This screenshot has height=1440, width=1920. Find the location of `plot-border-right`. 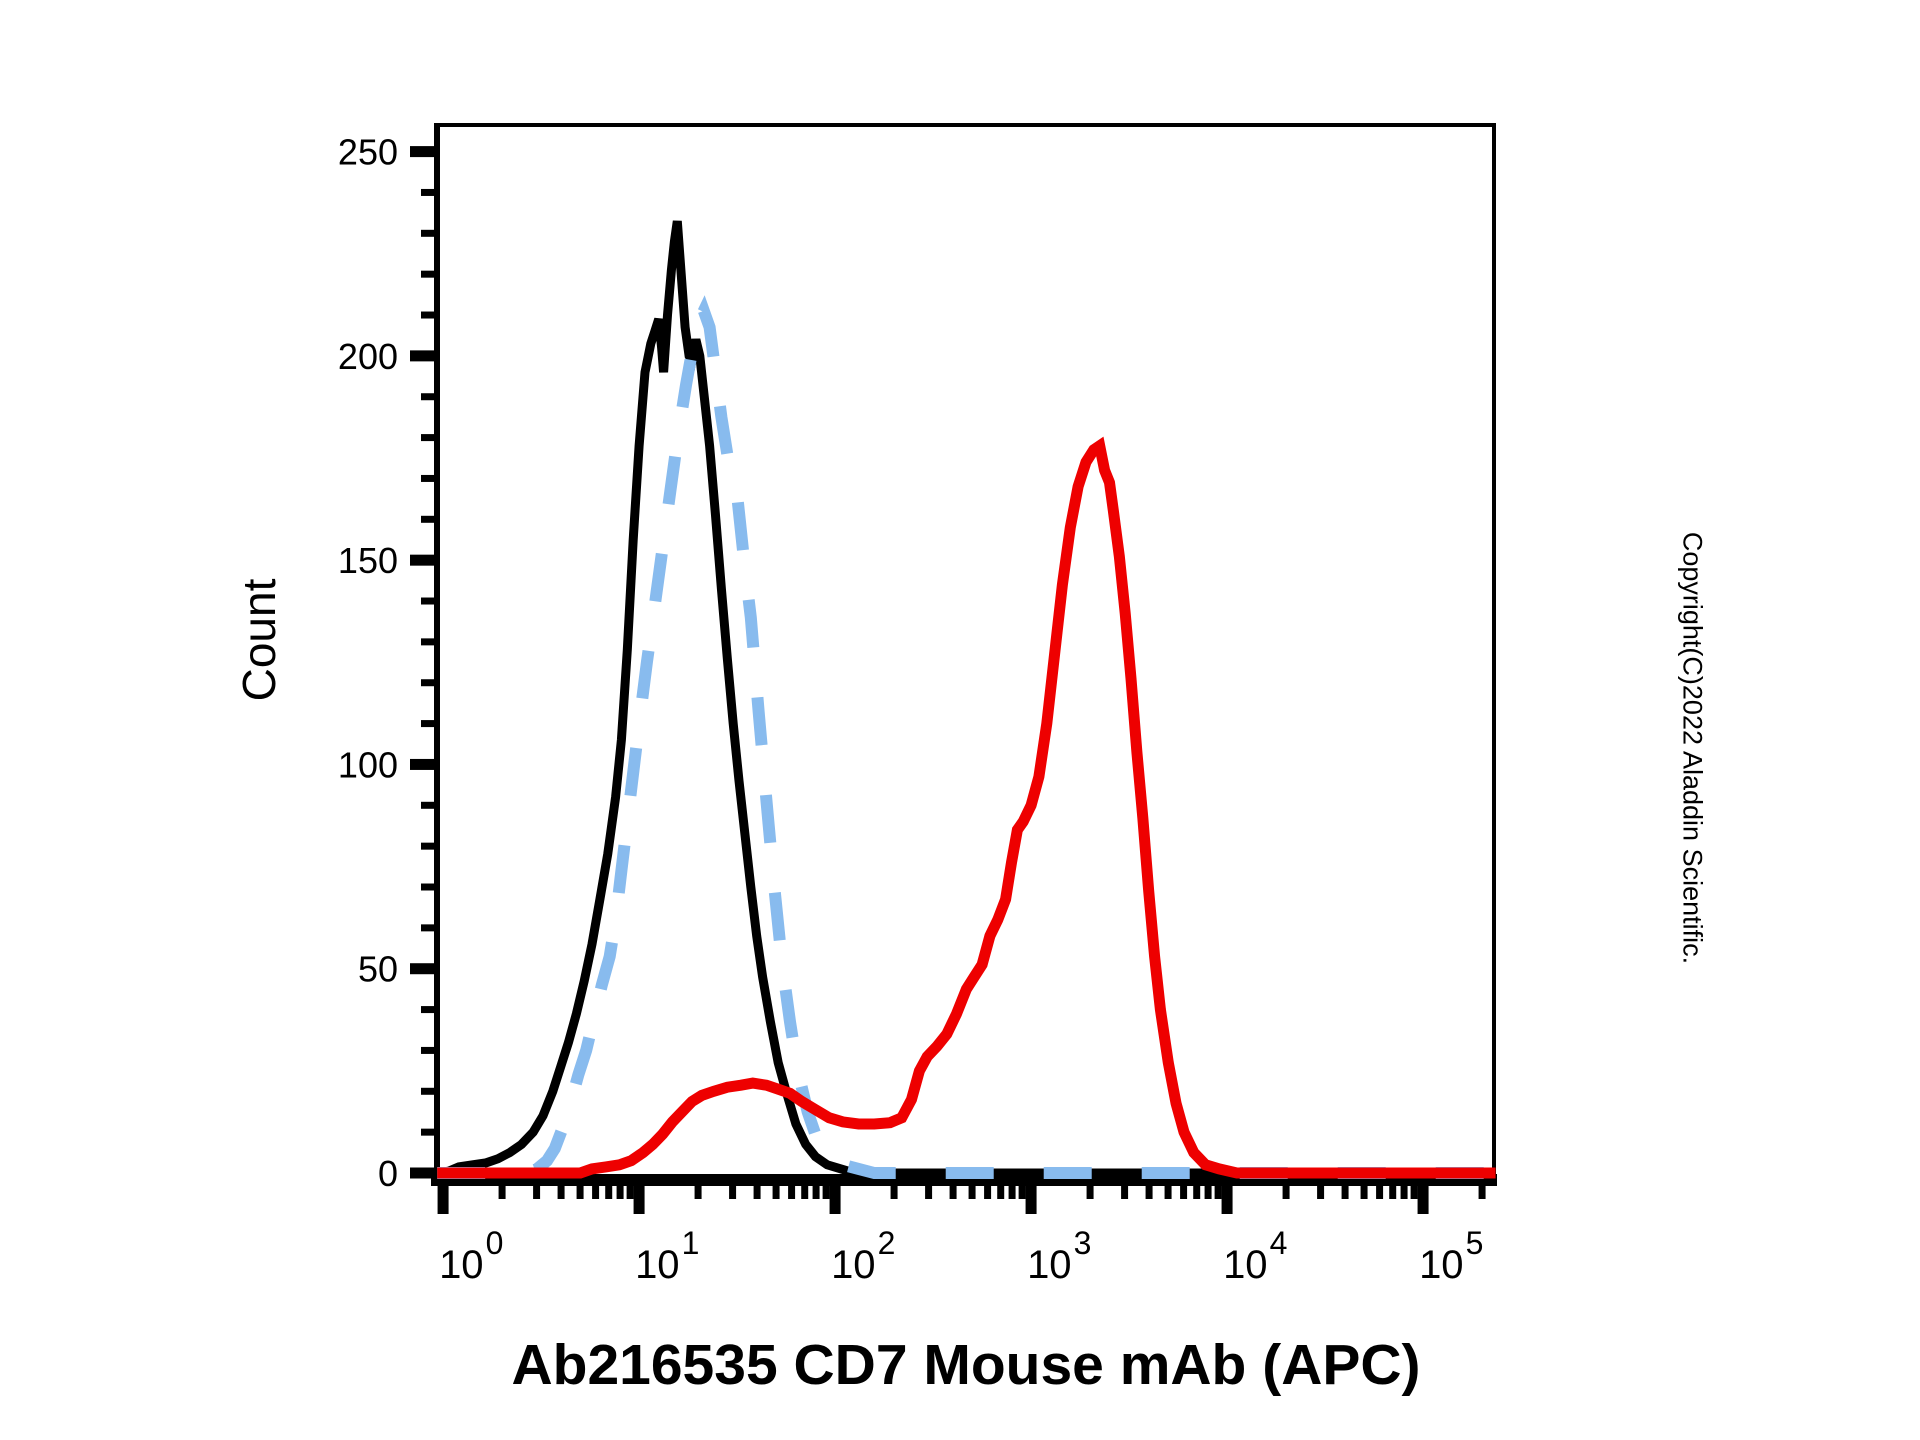

plot-border-right is located at coordinates (1494, 654).